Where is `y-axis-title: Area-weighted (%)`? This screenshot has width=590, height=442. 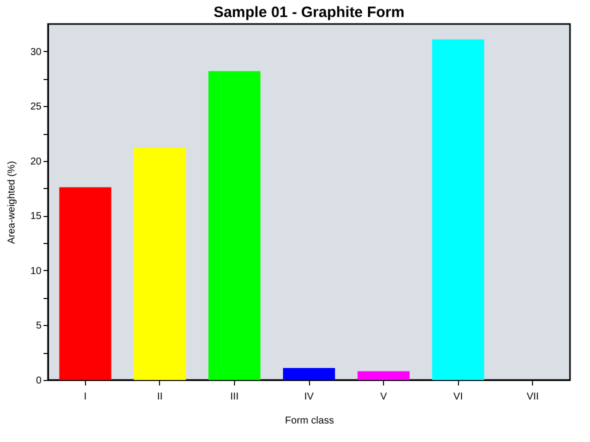
y-axis-title: Area-weighted (%) is located at coordinates (12, 202).